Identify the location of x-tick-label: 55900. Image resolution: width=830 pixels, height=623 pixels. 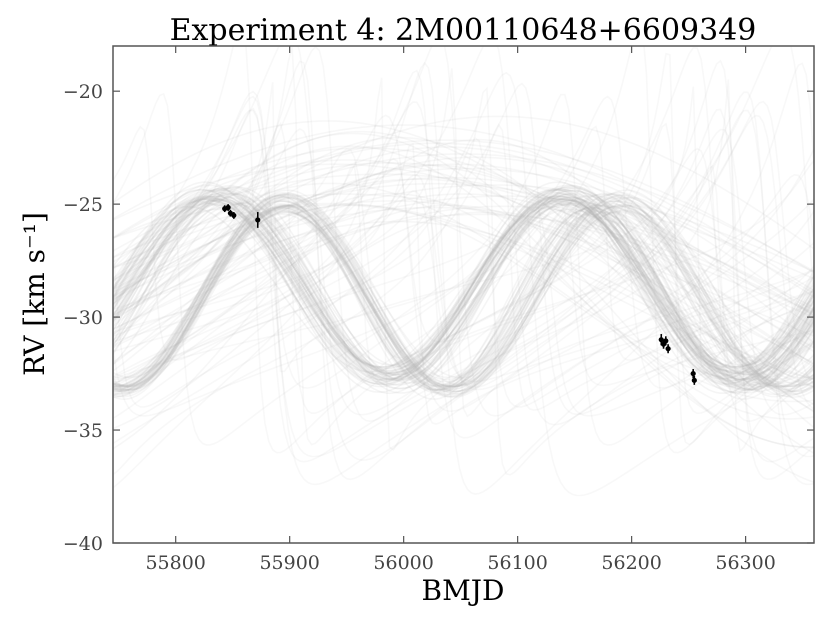
(289, 563).